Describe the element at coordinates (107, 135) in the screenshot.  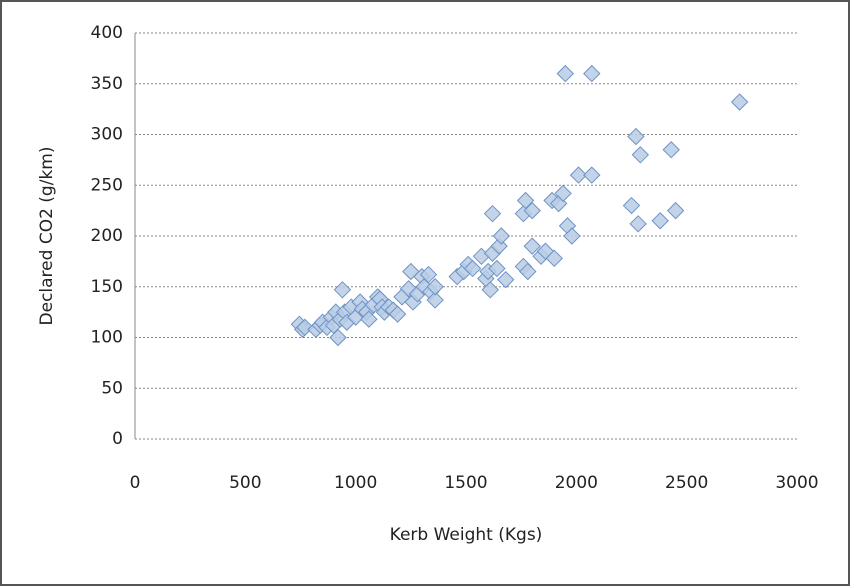
I see `y-tick-label: 300` at that location.